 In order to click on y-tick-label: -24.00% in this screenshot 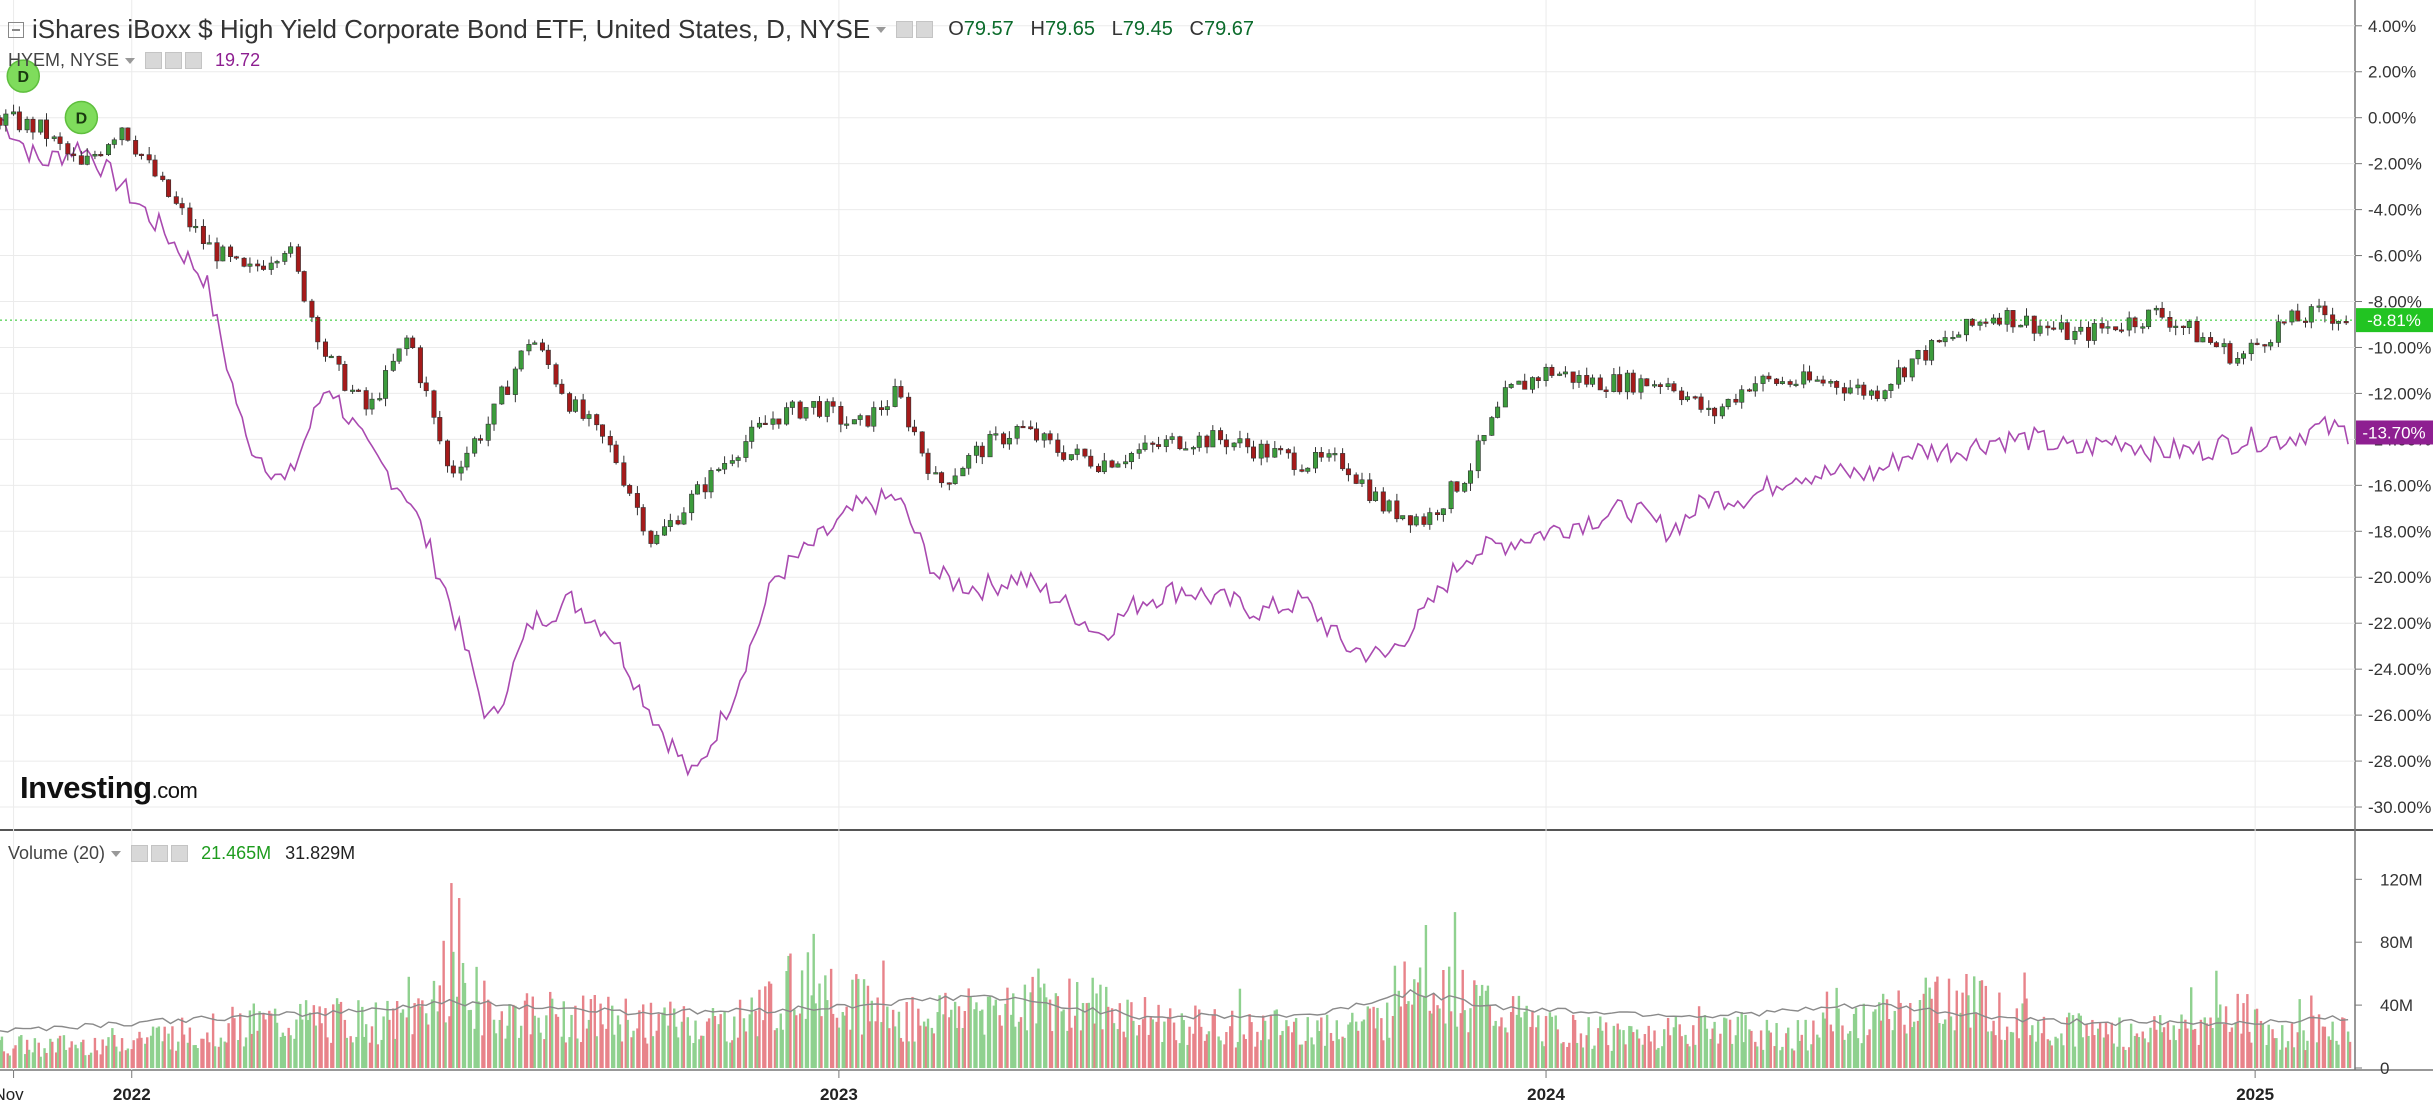, I will do `click(2399, 669)`.